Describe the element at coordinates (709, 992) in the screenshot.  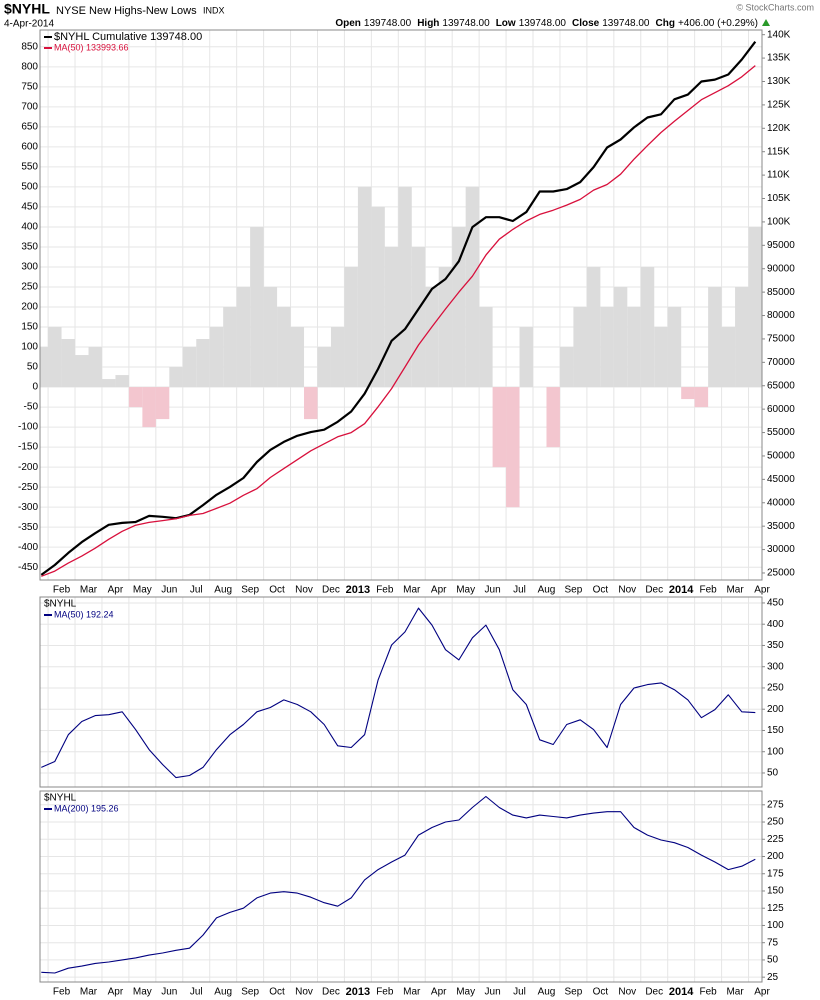
I see `x-tick-label: Feb` at that location.